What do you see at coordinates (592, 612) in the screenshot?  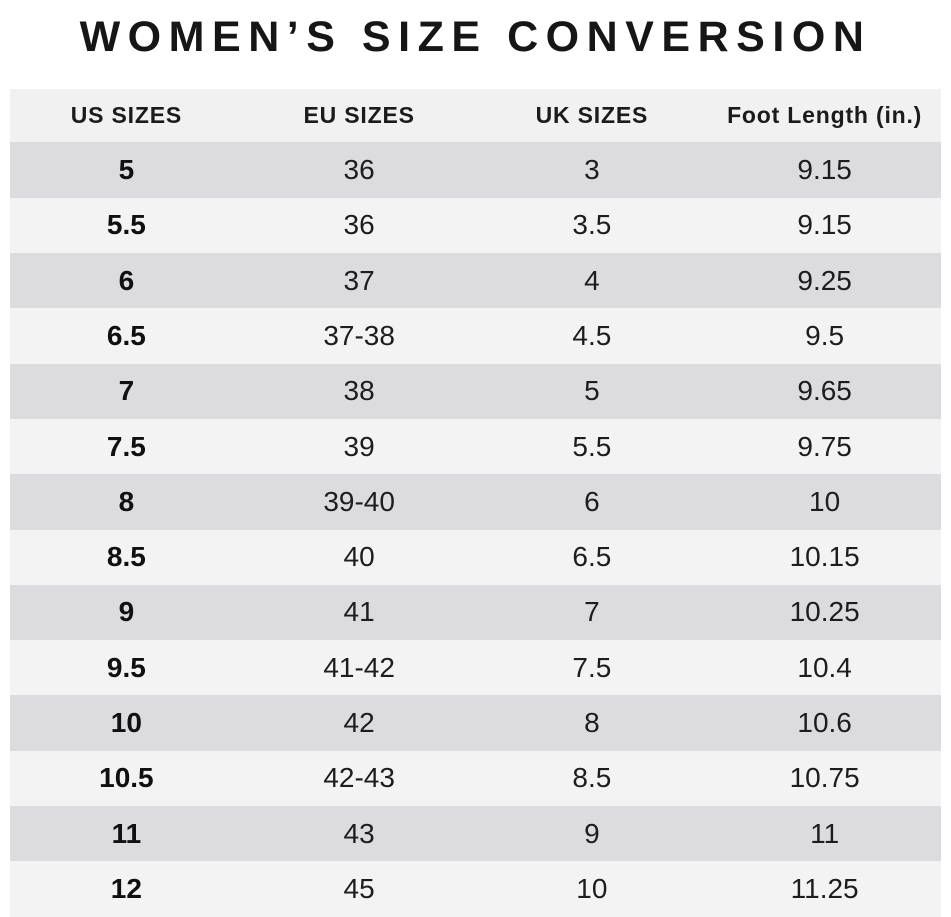 I see `uk-size-cell: 7` at bounding box center [592, 612].